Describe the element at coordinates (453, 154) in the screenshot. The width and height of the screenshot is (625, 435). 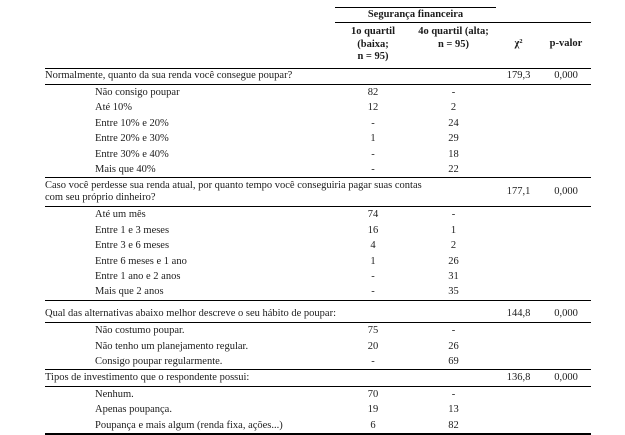
I see `quartile4-count: 18` at that location.